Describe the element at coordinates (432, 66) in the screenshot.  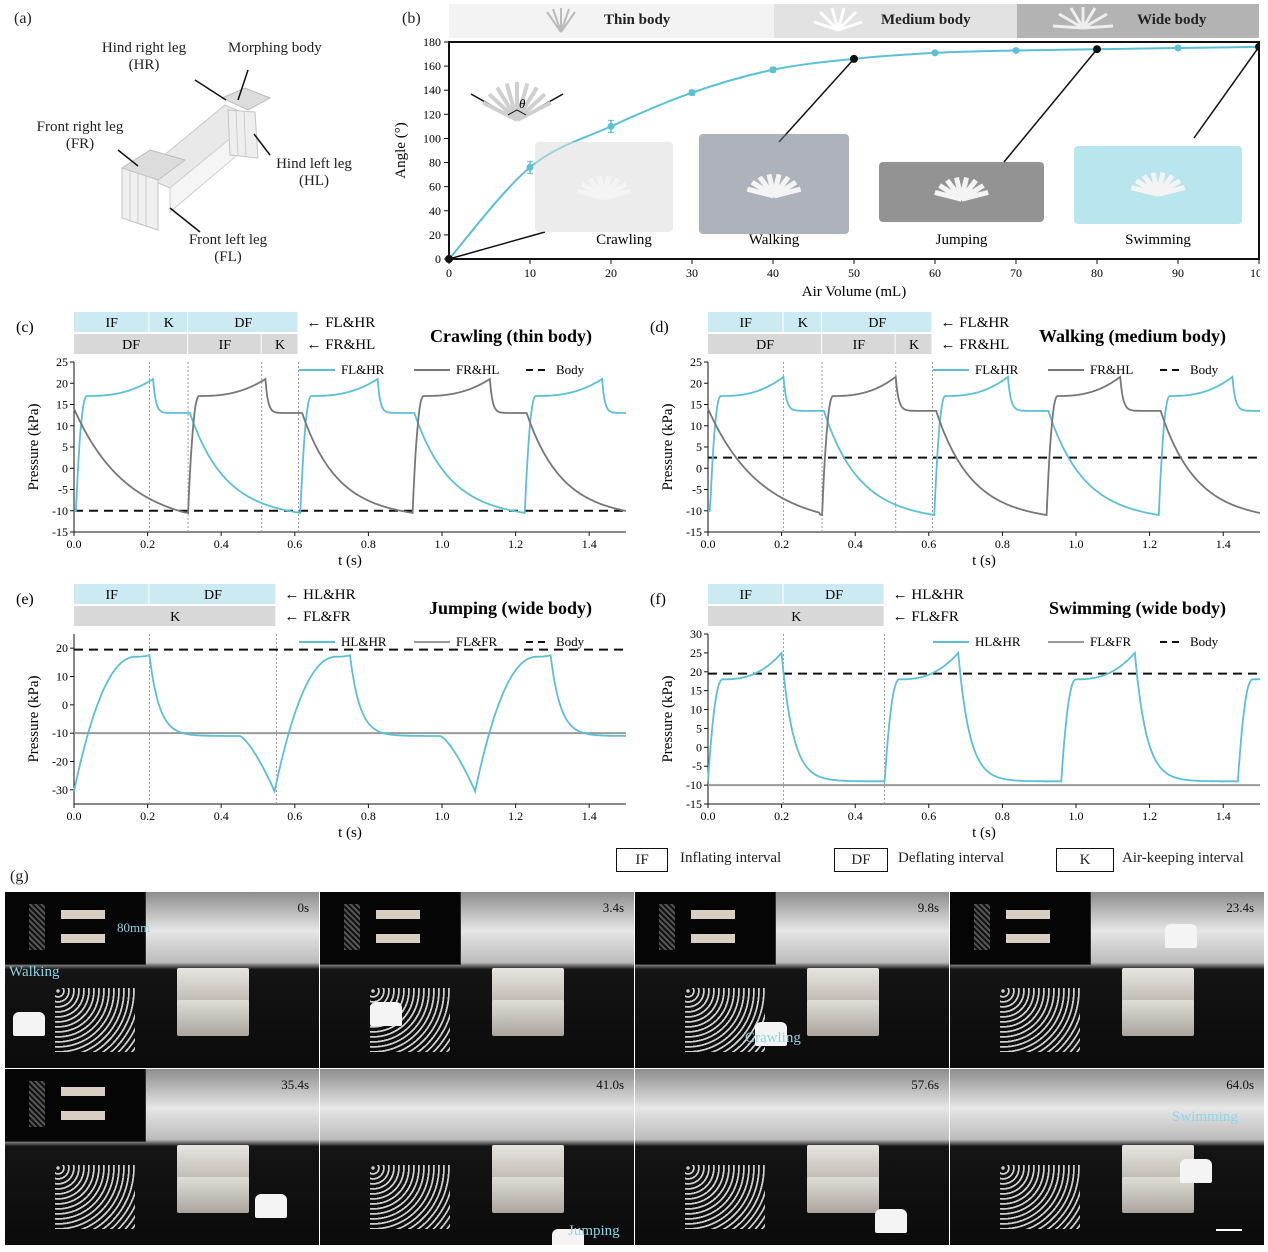
I see `y-tick-label: 160` at that location.